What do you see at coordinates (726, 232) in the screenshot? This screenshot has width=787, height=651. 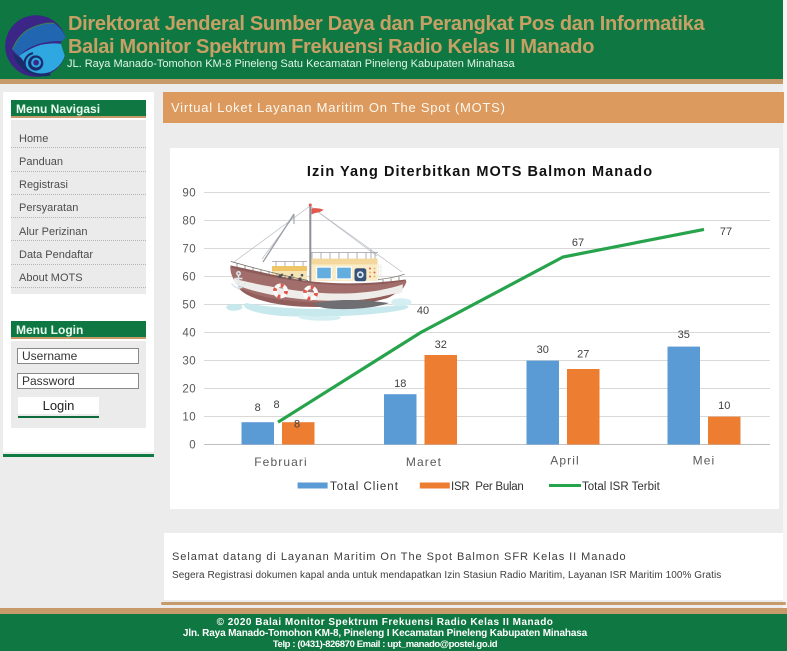 I see `svg-text: 77` at bounding box center [726, 232].